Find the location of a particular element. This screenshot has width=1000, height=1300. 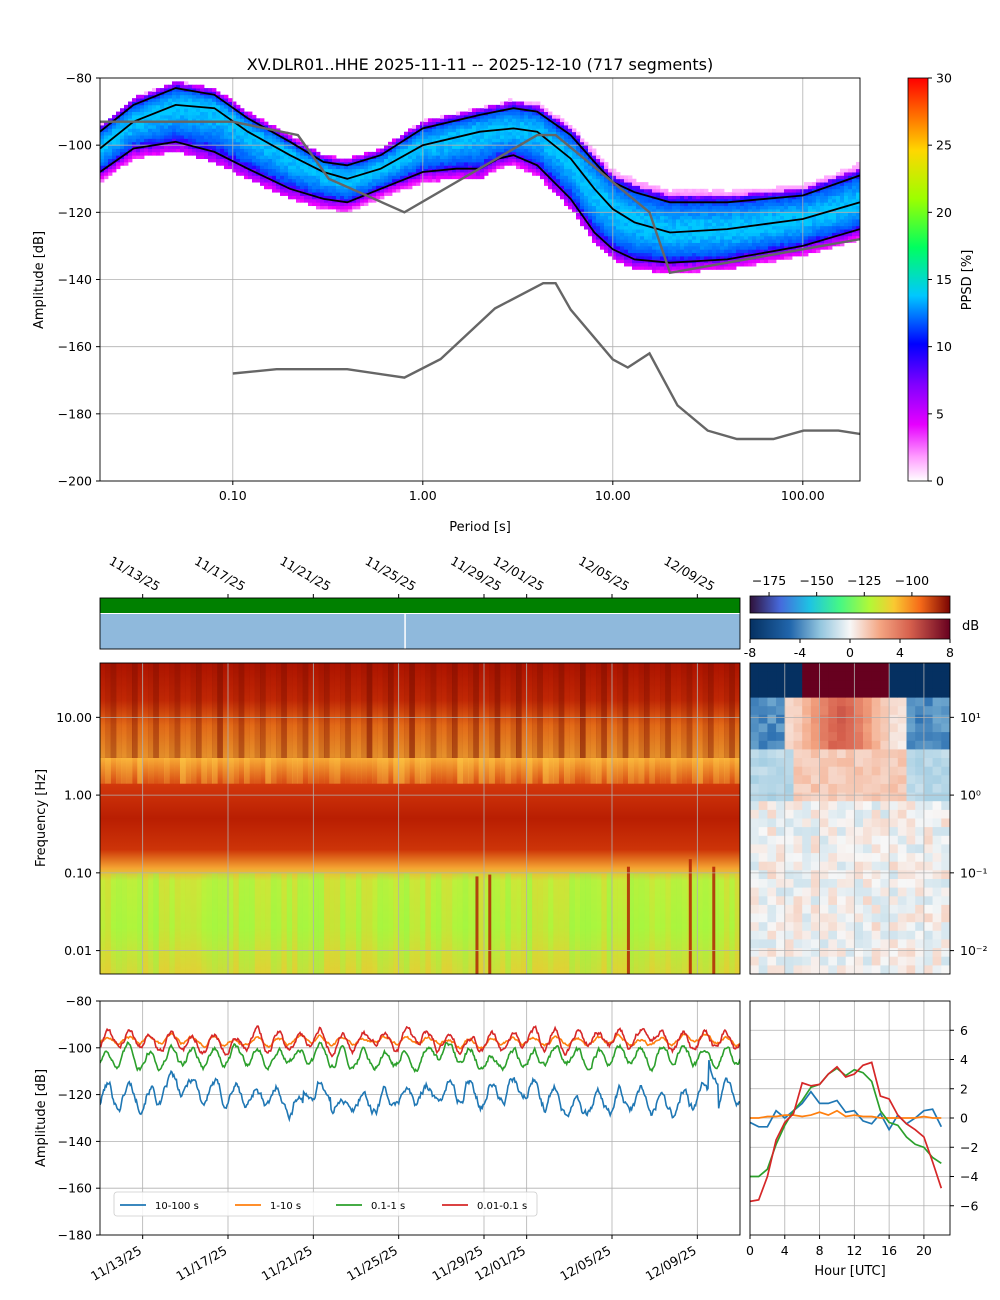

spectrogram-stripe-low is located at coordinates (647, 923).